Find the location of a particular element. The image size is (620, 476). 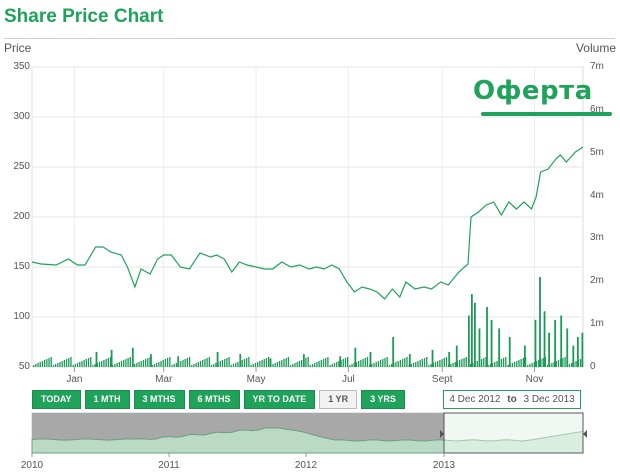

range-button: TODAY is located at coordinates (56, 399).